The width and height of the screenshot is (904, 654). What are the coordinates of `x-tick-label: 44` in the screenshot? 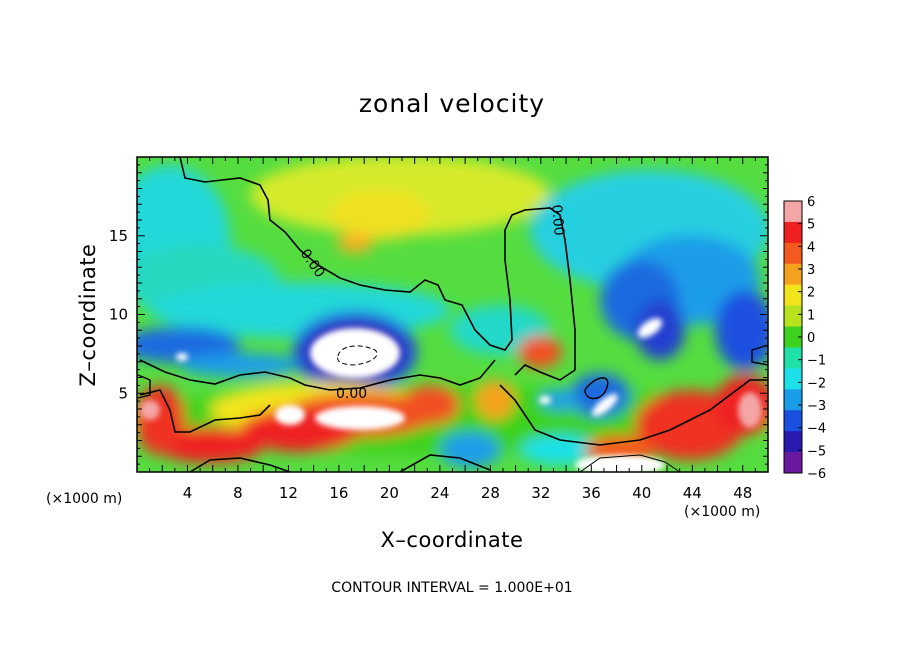 It's located at (692, 493).